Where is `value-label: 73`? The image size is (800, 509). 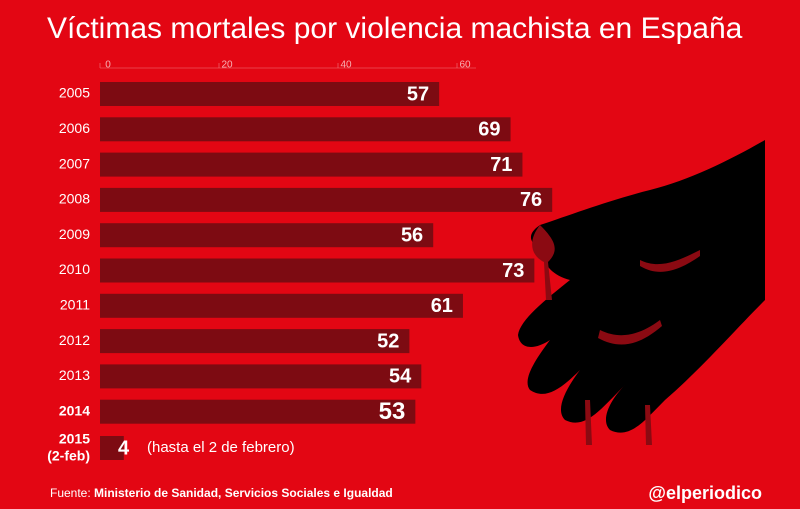
value-label: 73 is located at coordinates (513, 271).